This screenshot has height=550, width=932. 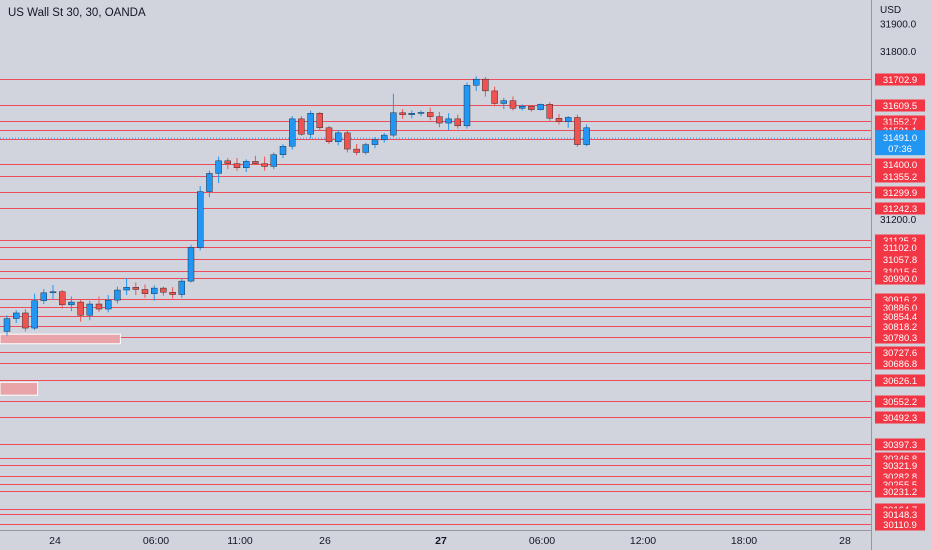 What do you see at coordinates (900, 466) in the screenshot?
I see `level-price-label: 30321.9` at bounding box center [900, 466].